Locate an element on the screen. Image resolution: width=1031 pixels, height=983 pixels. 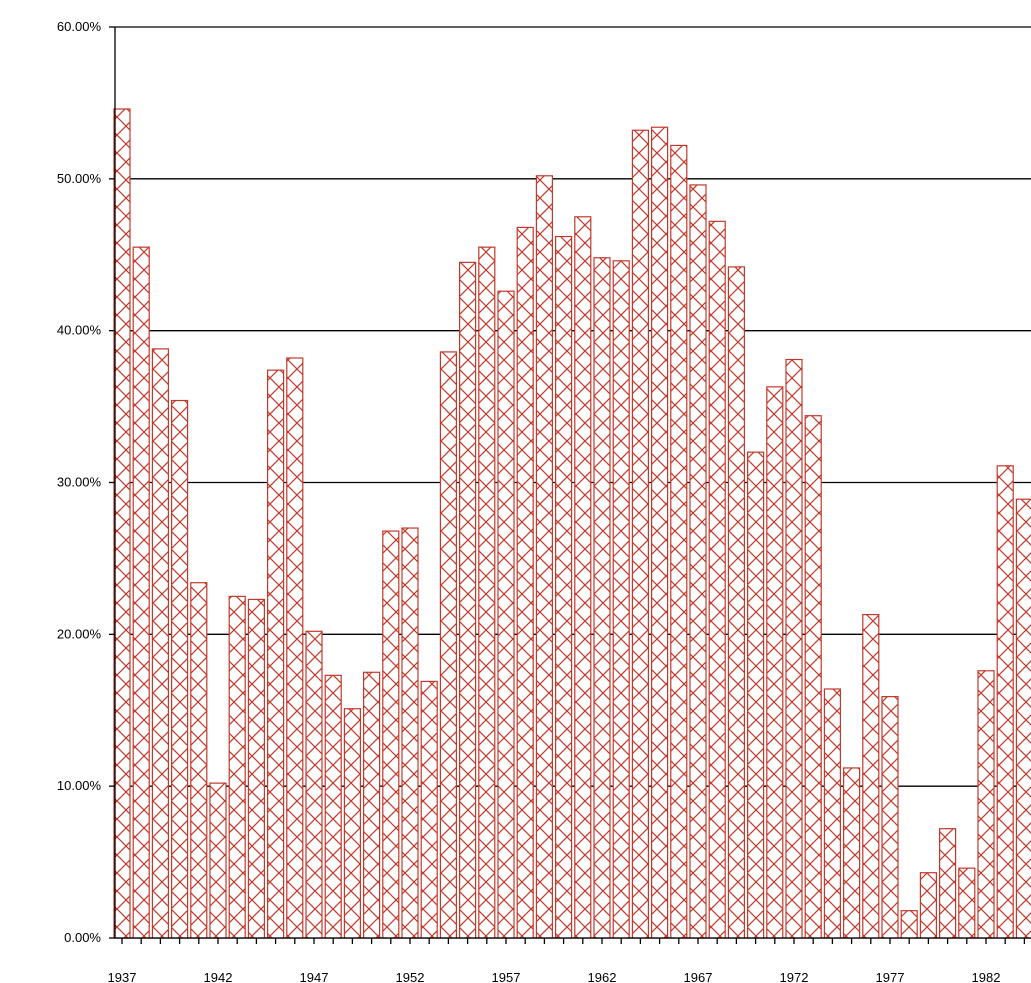
bar-1961 is located at coordinates (583, 577).